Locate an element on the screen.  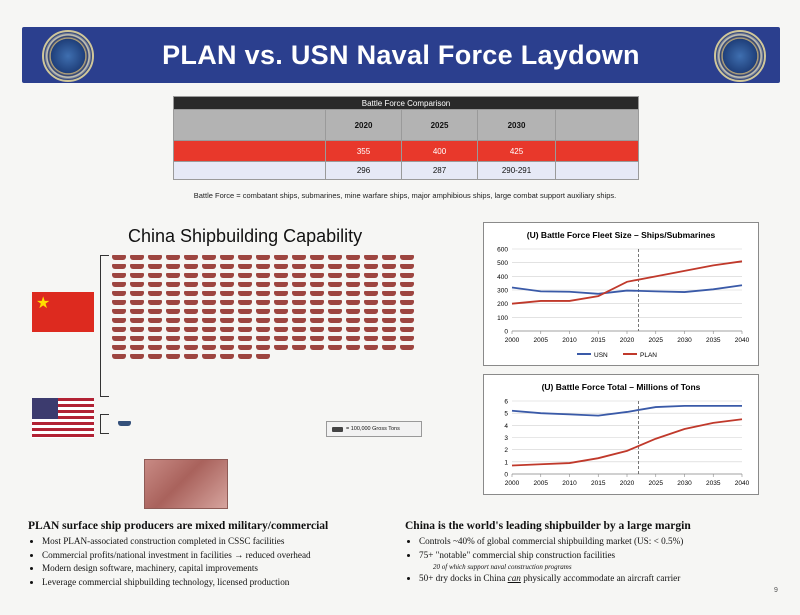
emphasis-text: can is located at coordinates (514, 578).